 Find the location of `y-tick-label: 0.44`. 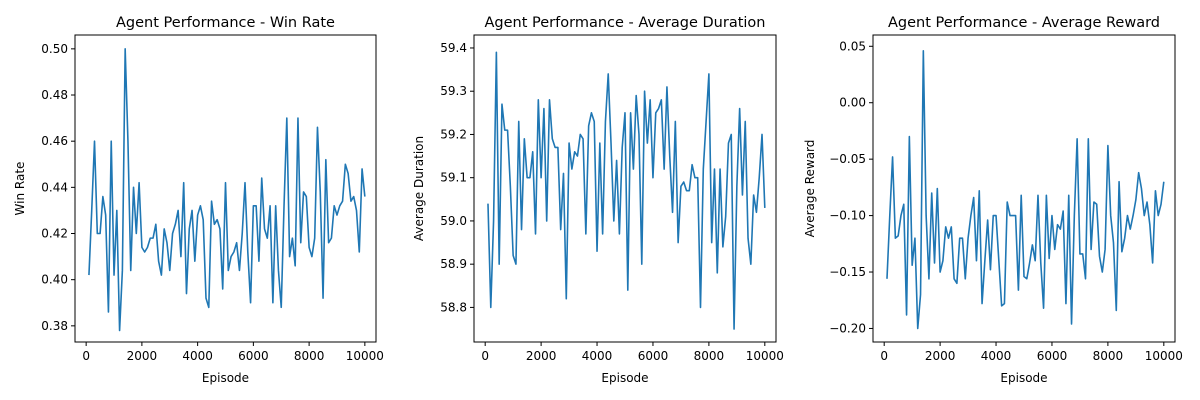

y-tick-label: 0.44 is located at coordinates (54, 187).